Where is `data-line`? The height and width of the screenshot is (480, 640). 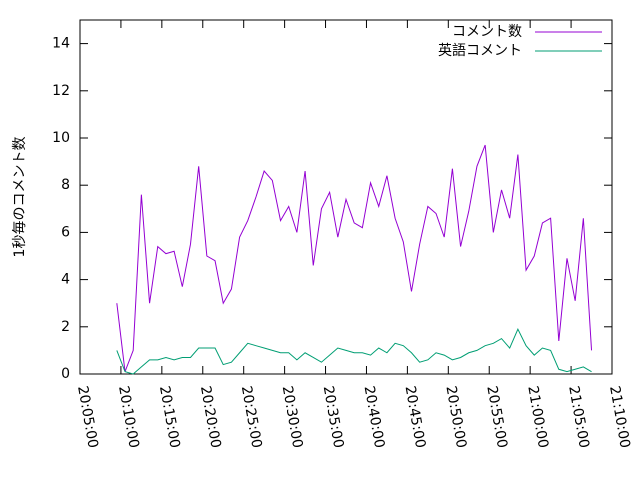
data-line is located at coordinates (354, 351).